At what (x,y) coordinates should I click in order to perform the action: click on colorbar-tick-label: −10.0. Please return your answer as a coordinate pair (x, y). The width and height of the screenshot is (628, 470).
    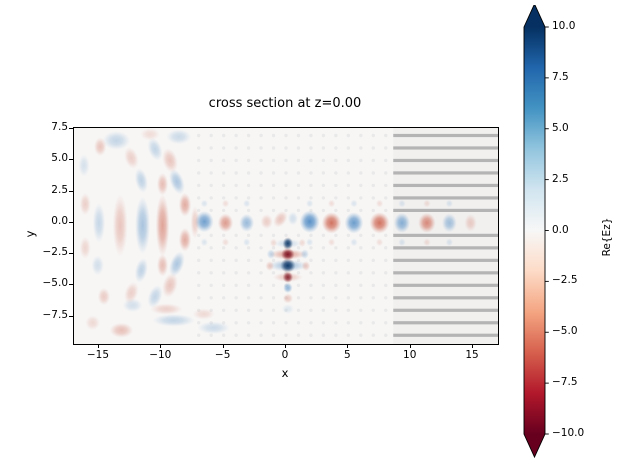
    Looking at the image, I should click on (568, 433).